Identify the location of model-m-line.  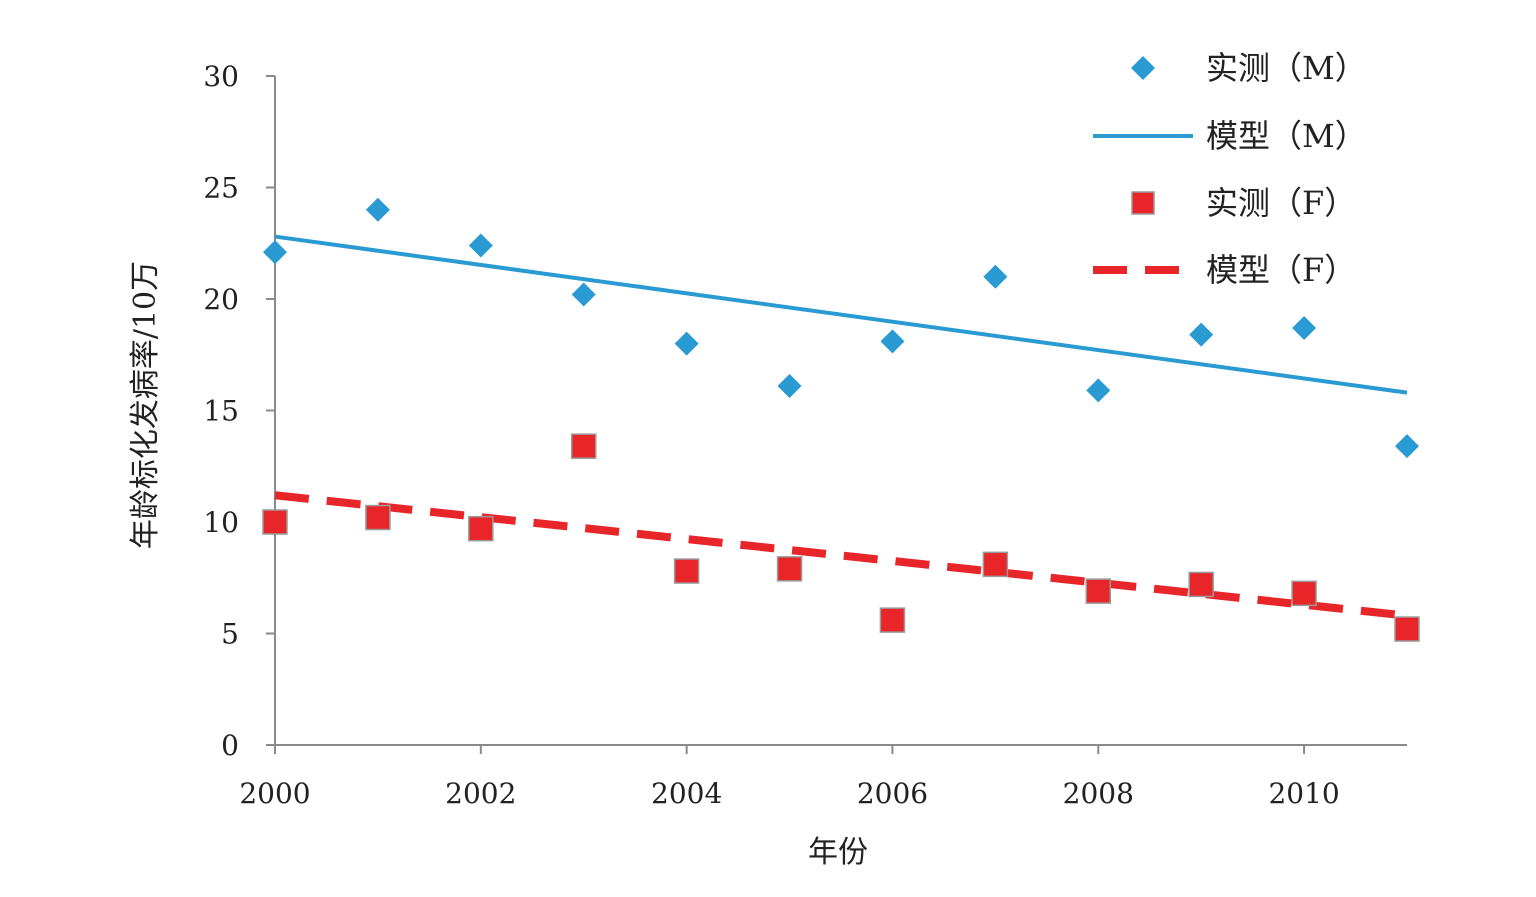
(841, 314).